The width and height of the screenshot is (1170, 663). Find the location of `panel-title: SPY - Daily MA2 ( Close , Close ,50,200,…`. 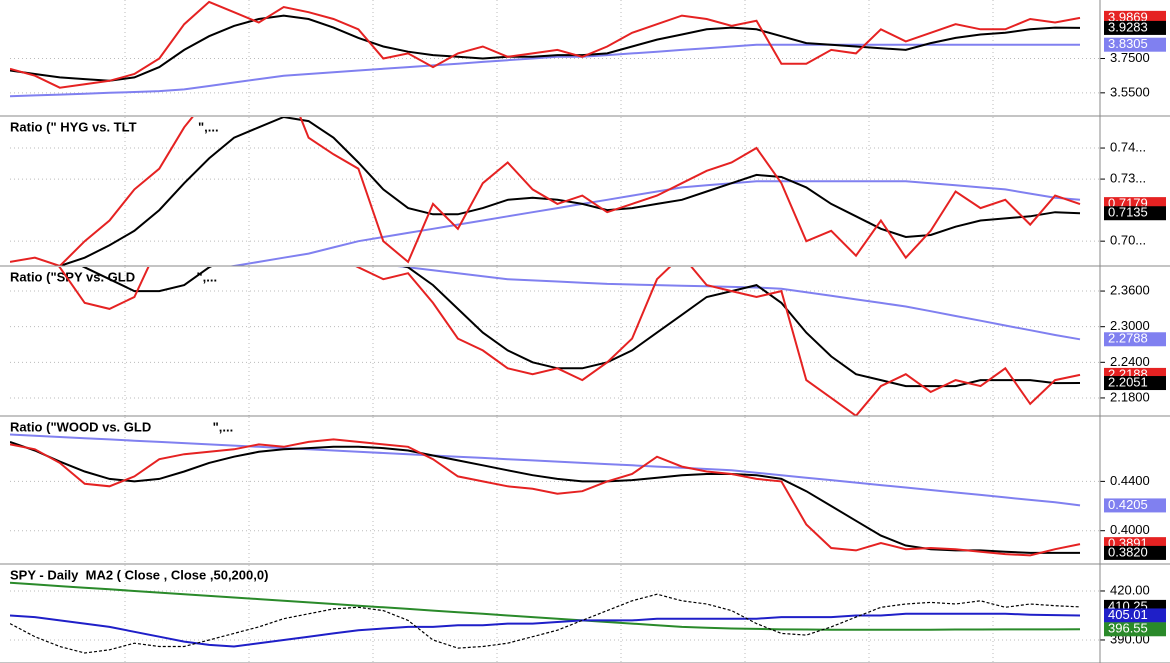

panel-title: SPY - Daily MA2 ( Close , Close ,50,200,… is located at coordinates (139, 574).